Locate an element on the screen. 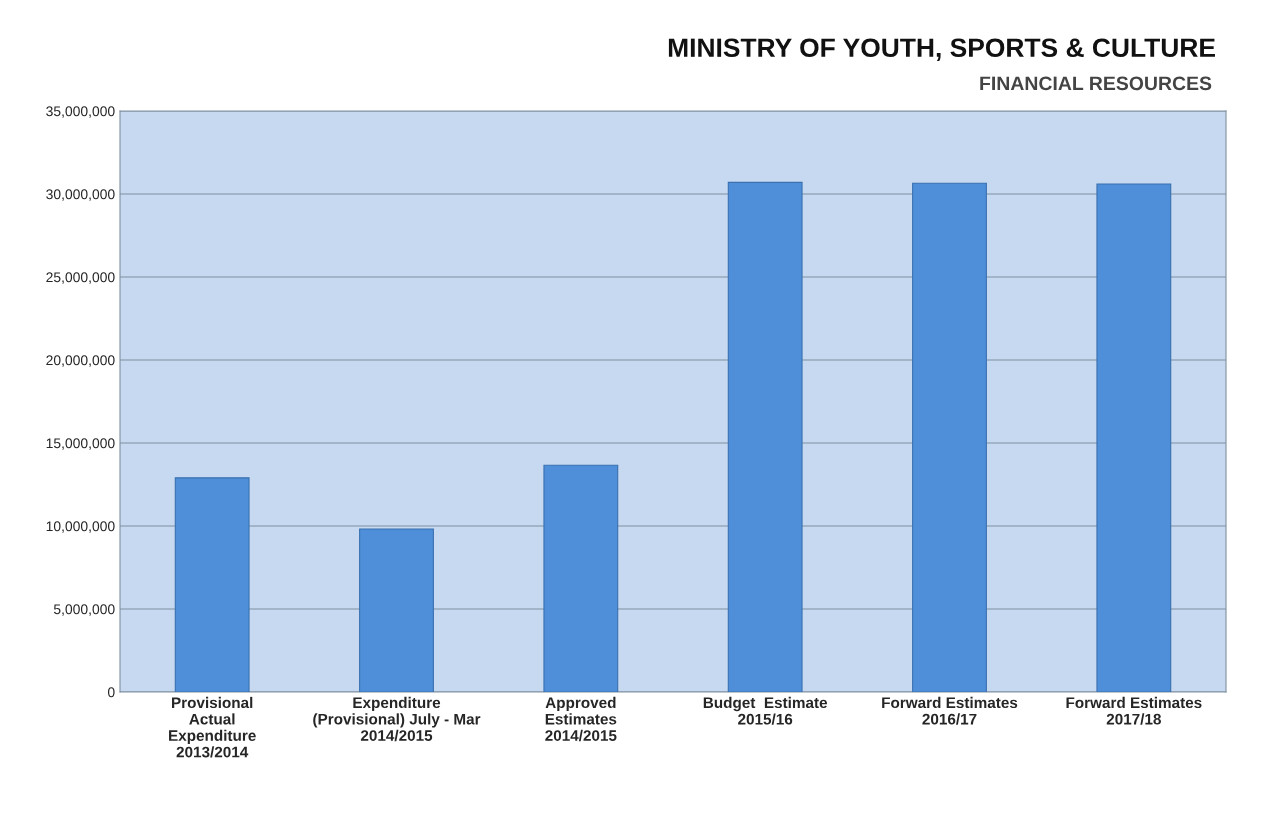 This screenshot has height=825, width=1281. chart-title: MINISTRY OF YOUTH, SPORTS & CULTURE is located at coordinates (941, 49).